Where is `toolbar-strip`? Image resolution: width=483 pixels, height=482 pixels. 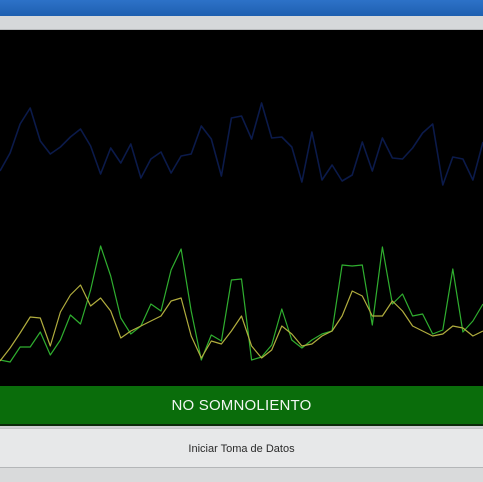 toolbar-strip is located at coordinates (241, 23).